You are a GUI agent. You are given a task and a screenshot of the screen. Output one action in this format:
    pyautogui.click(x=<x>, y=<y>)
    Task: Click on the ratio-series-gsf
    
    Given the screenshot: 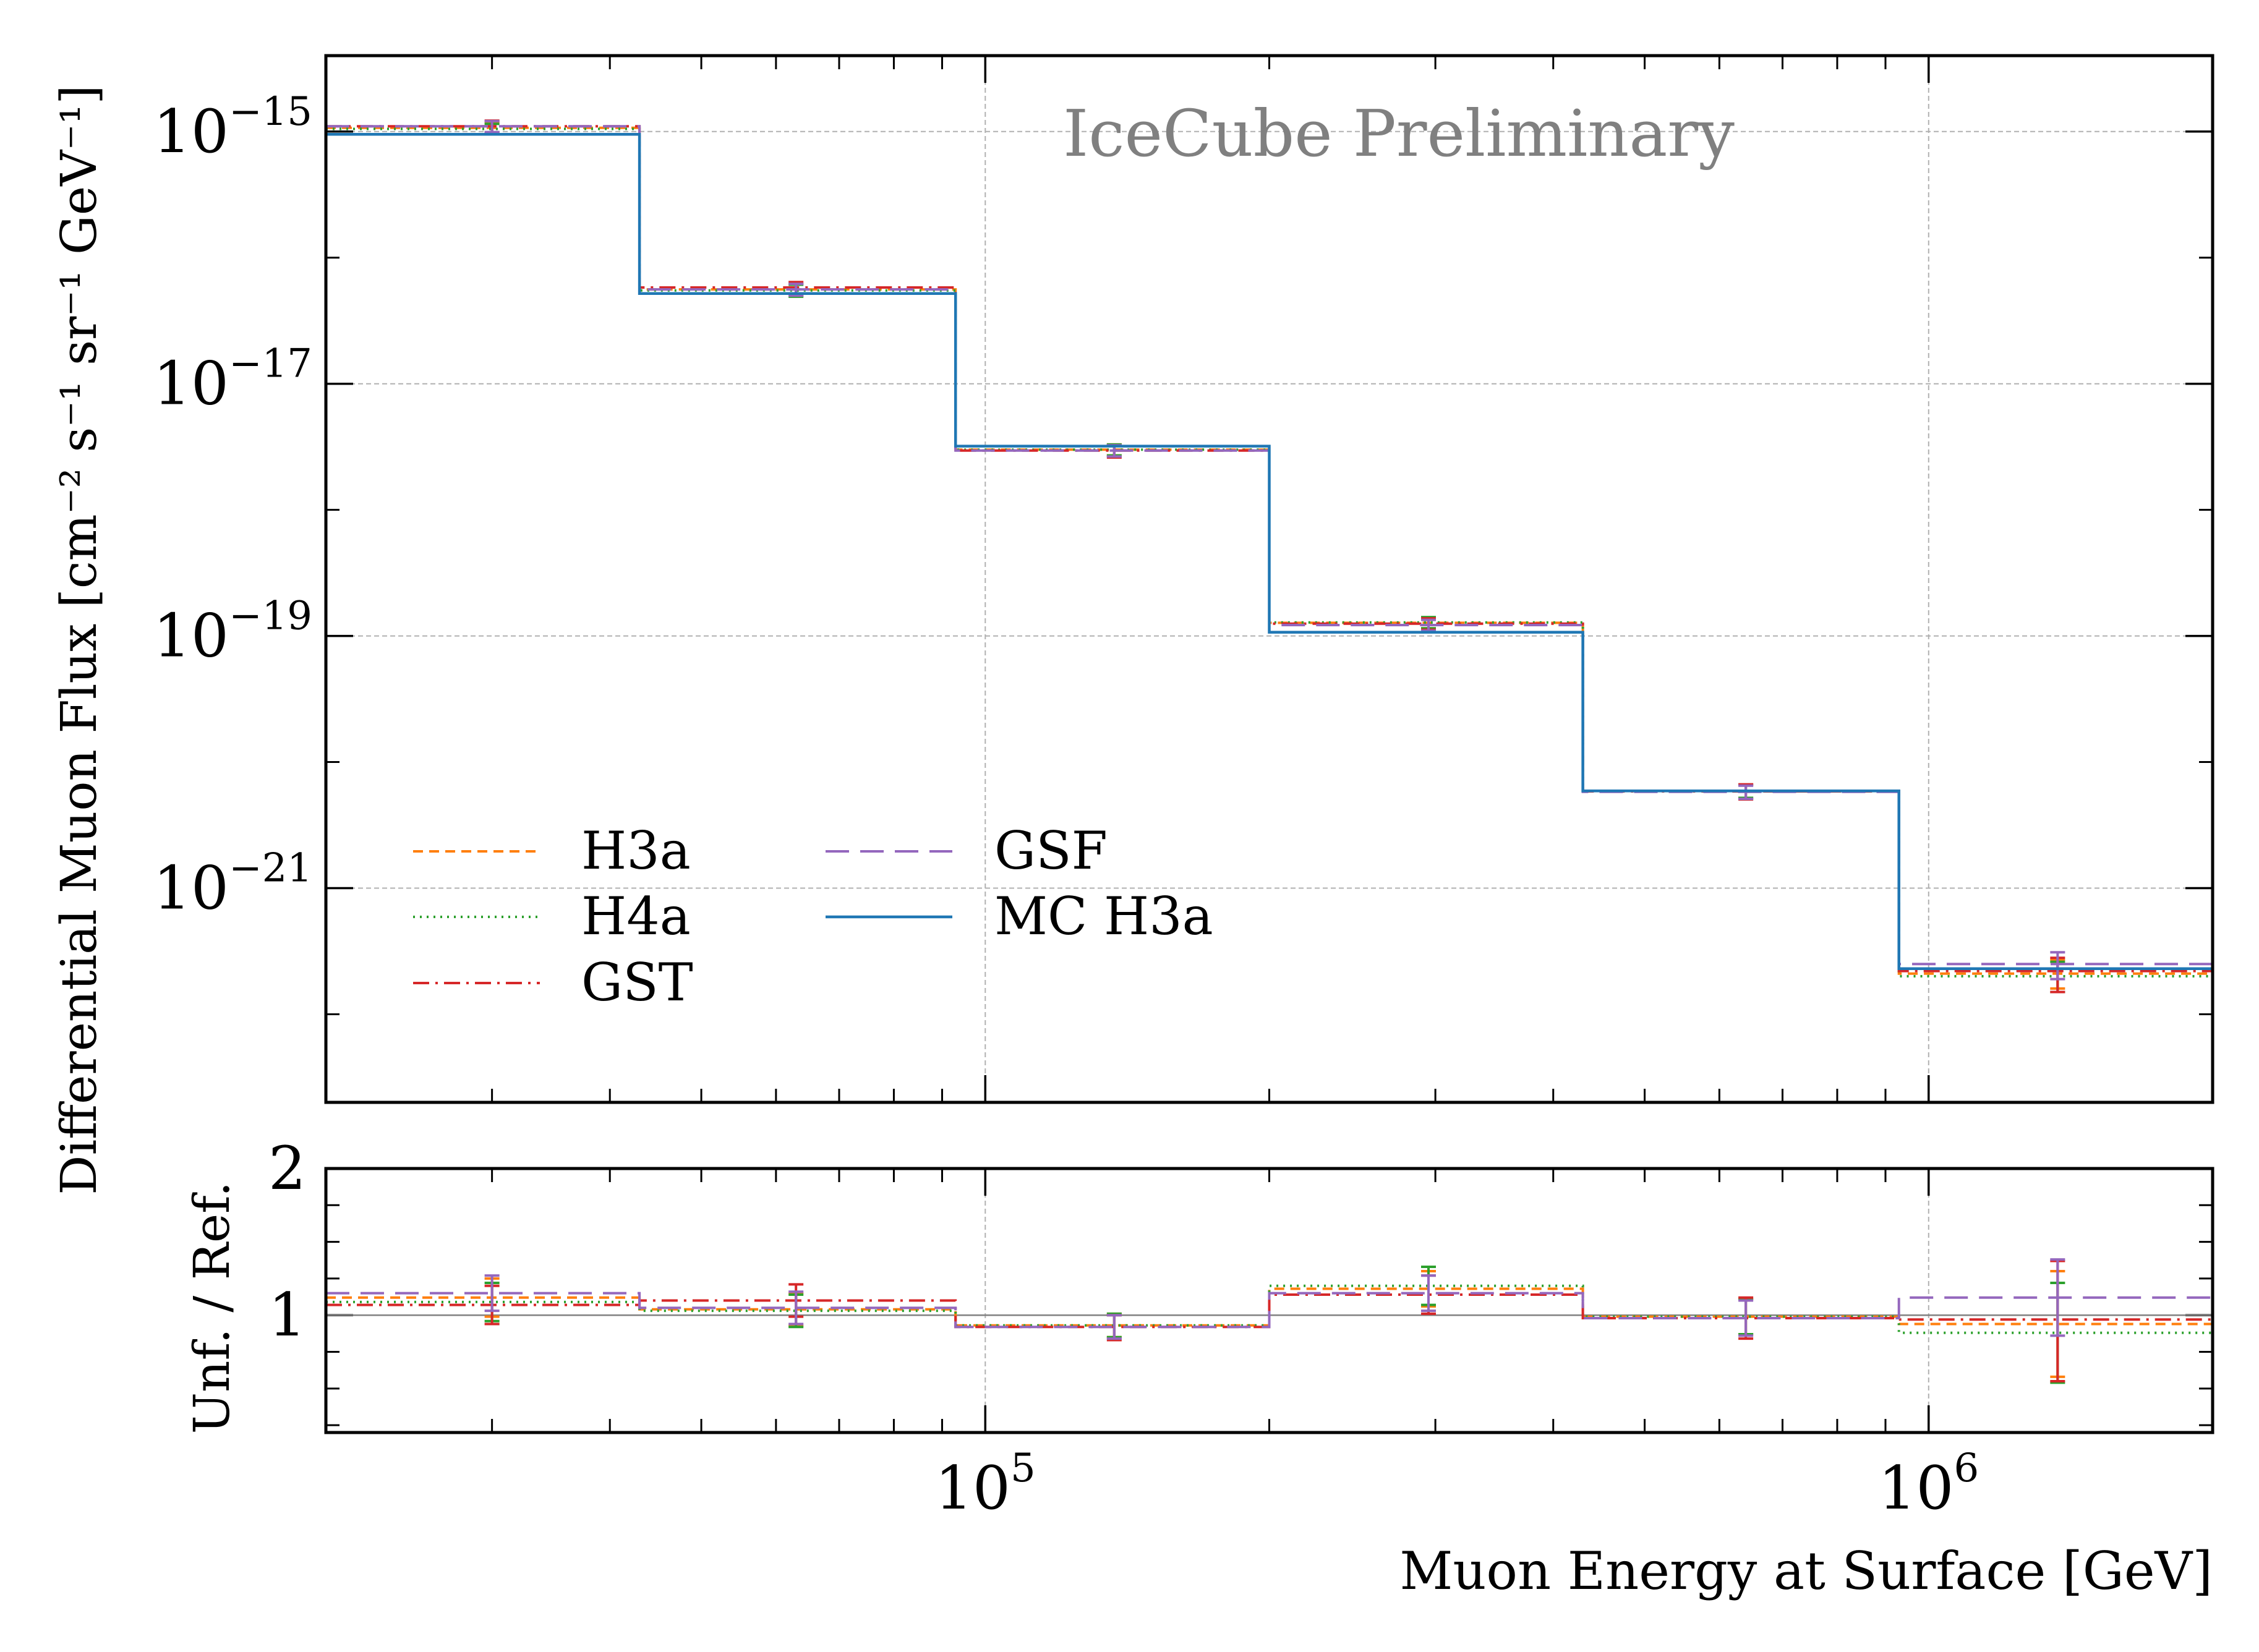 What is the action you would take?
    pyautogui.click(x=1269, y=1310)
    